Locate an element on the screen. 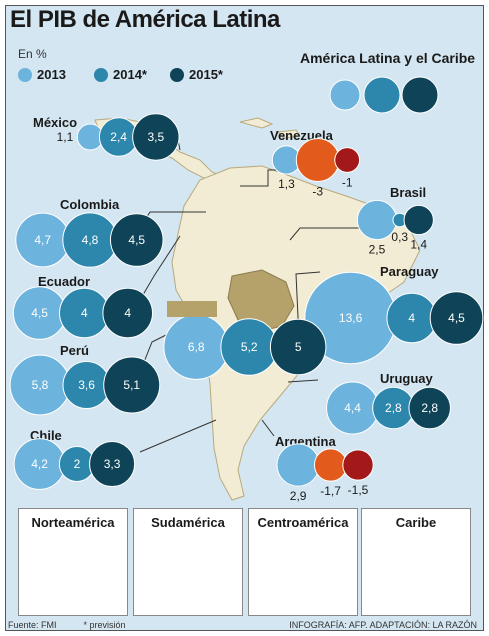 The width and height of the screenshot is (489, 636). label-argentina-1: -1,7 is located at coordinates (330, 491).